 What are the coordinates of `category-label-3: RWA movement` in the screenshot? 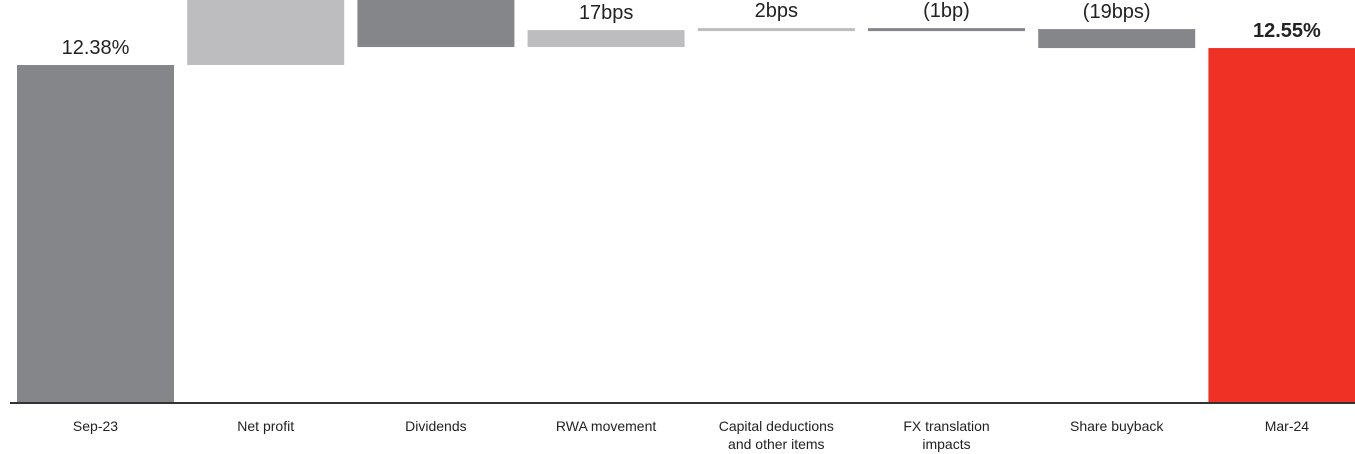 It's located at (606, 426).